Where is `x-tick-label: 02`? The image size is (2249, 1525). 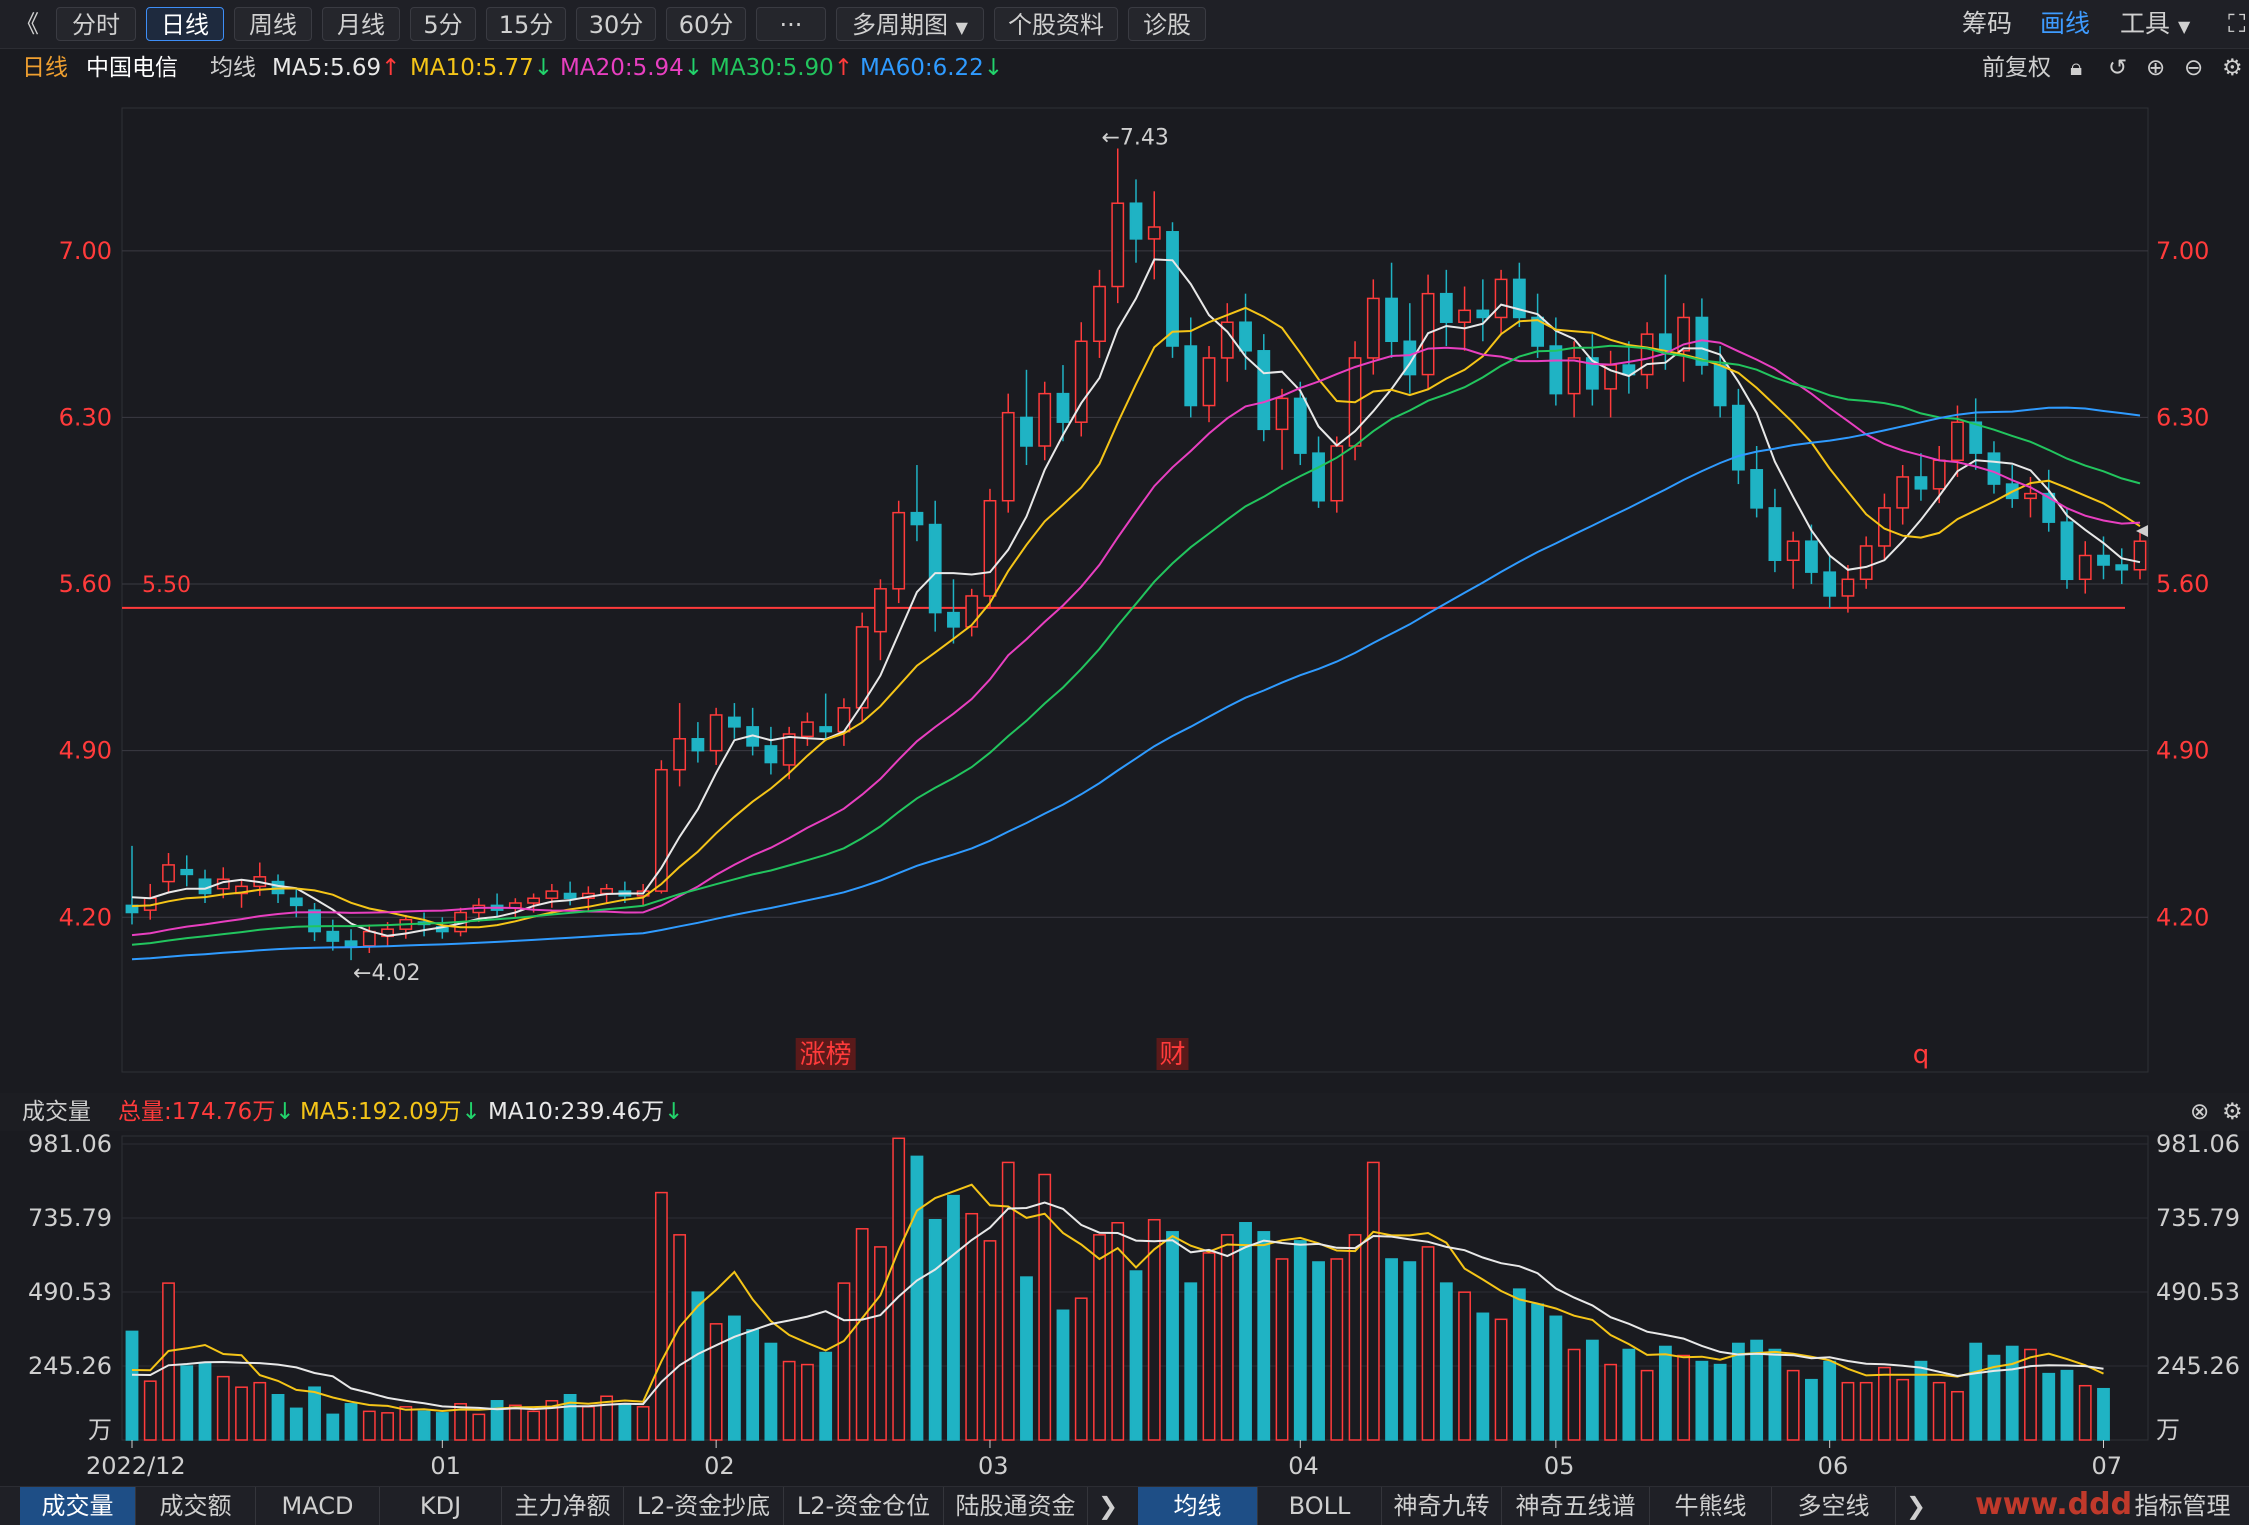 x-tick-label: 02 is located at coordinates (719, 1466).